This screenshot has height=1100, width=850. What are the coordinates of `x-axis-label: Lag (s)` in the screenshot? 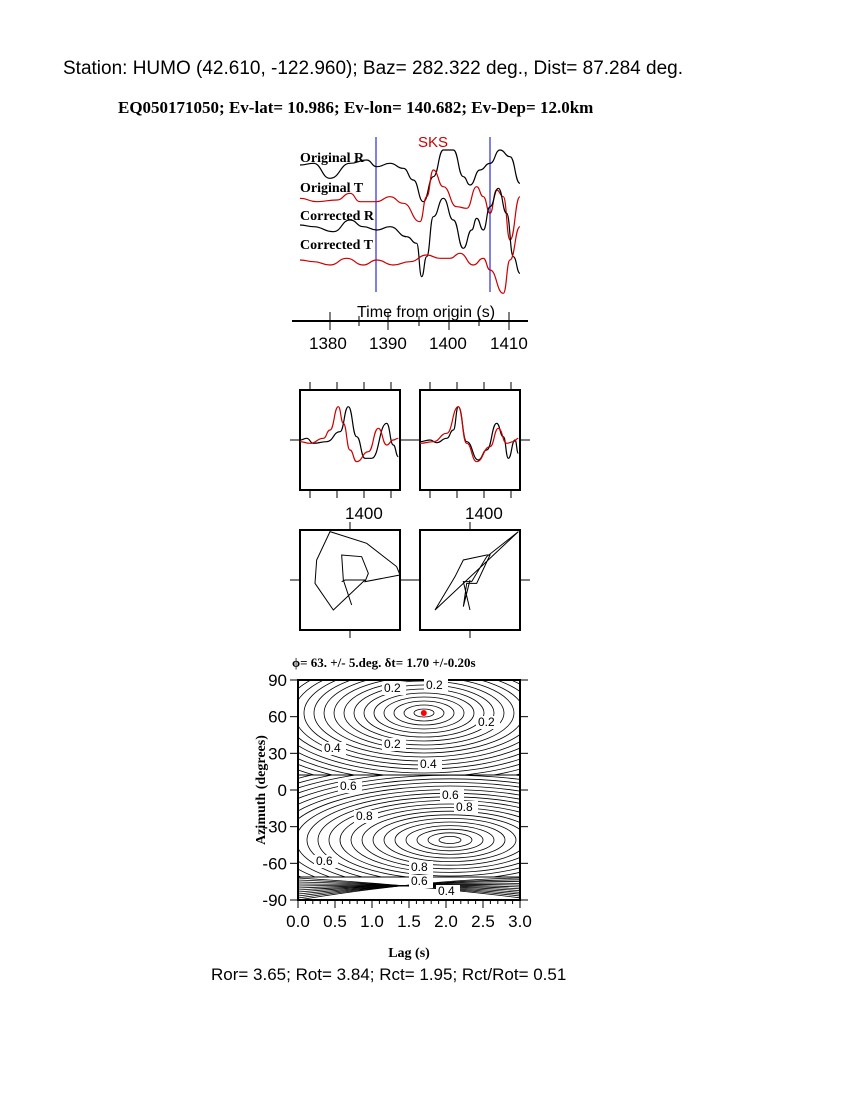 It's located at (409, 953).